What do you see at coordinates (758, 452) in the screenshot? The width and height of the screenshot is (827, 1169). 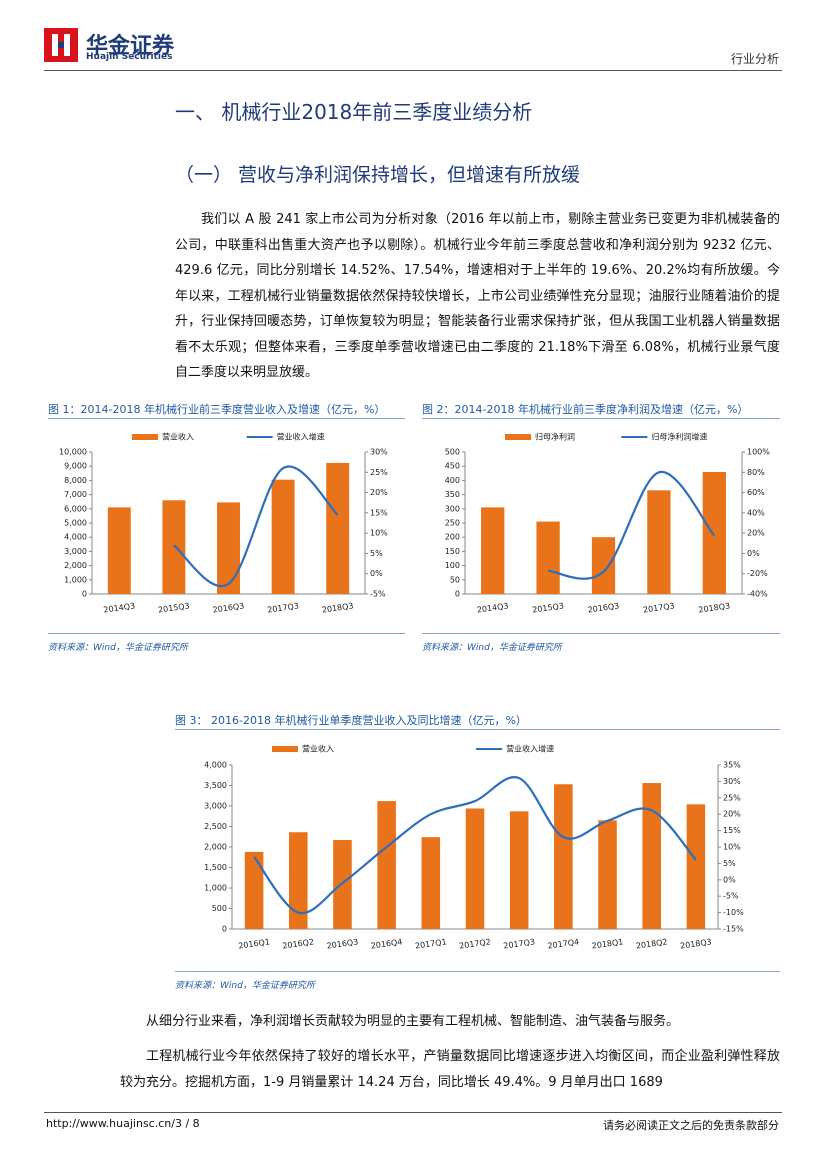 I see `y2-tick-label: 100%` at bounding box center [758, 452].